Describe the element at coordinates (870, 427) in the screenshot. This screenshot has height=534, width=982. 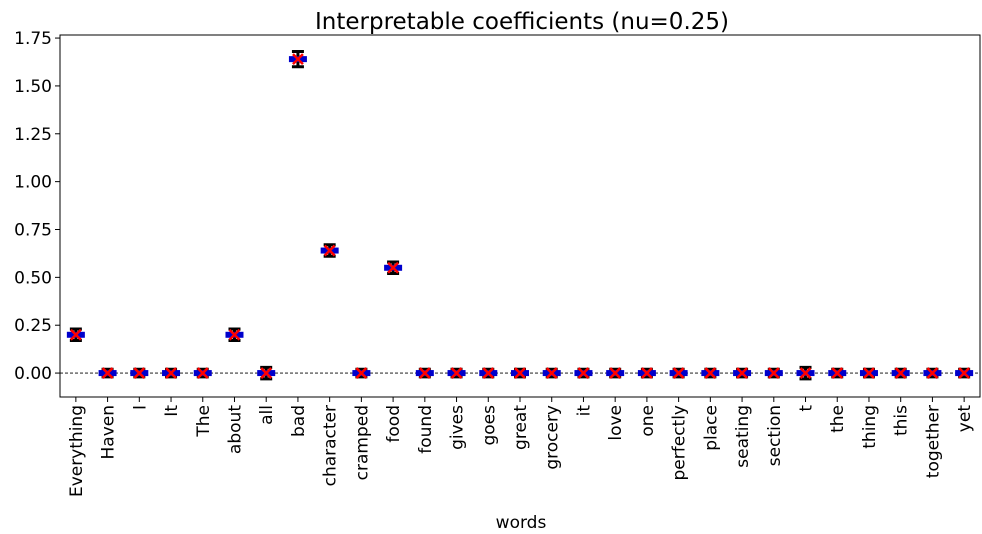
I see `x-tick-label: thing` at that location.